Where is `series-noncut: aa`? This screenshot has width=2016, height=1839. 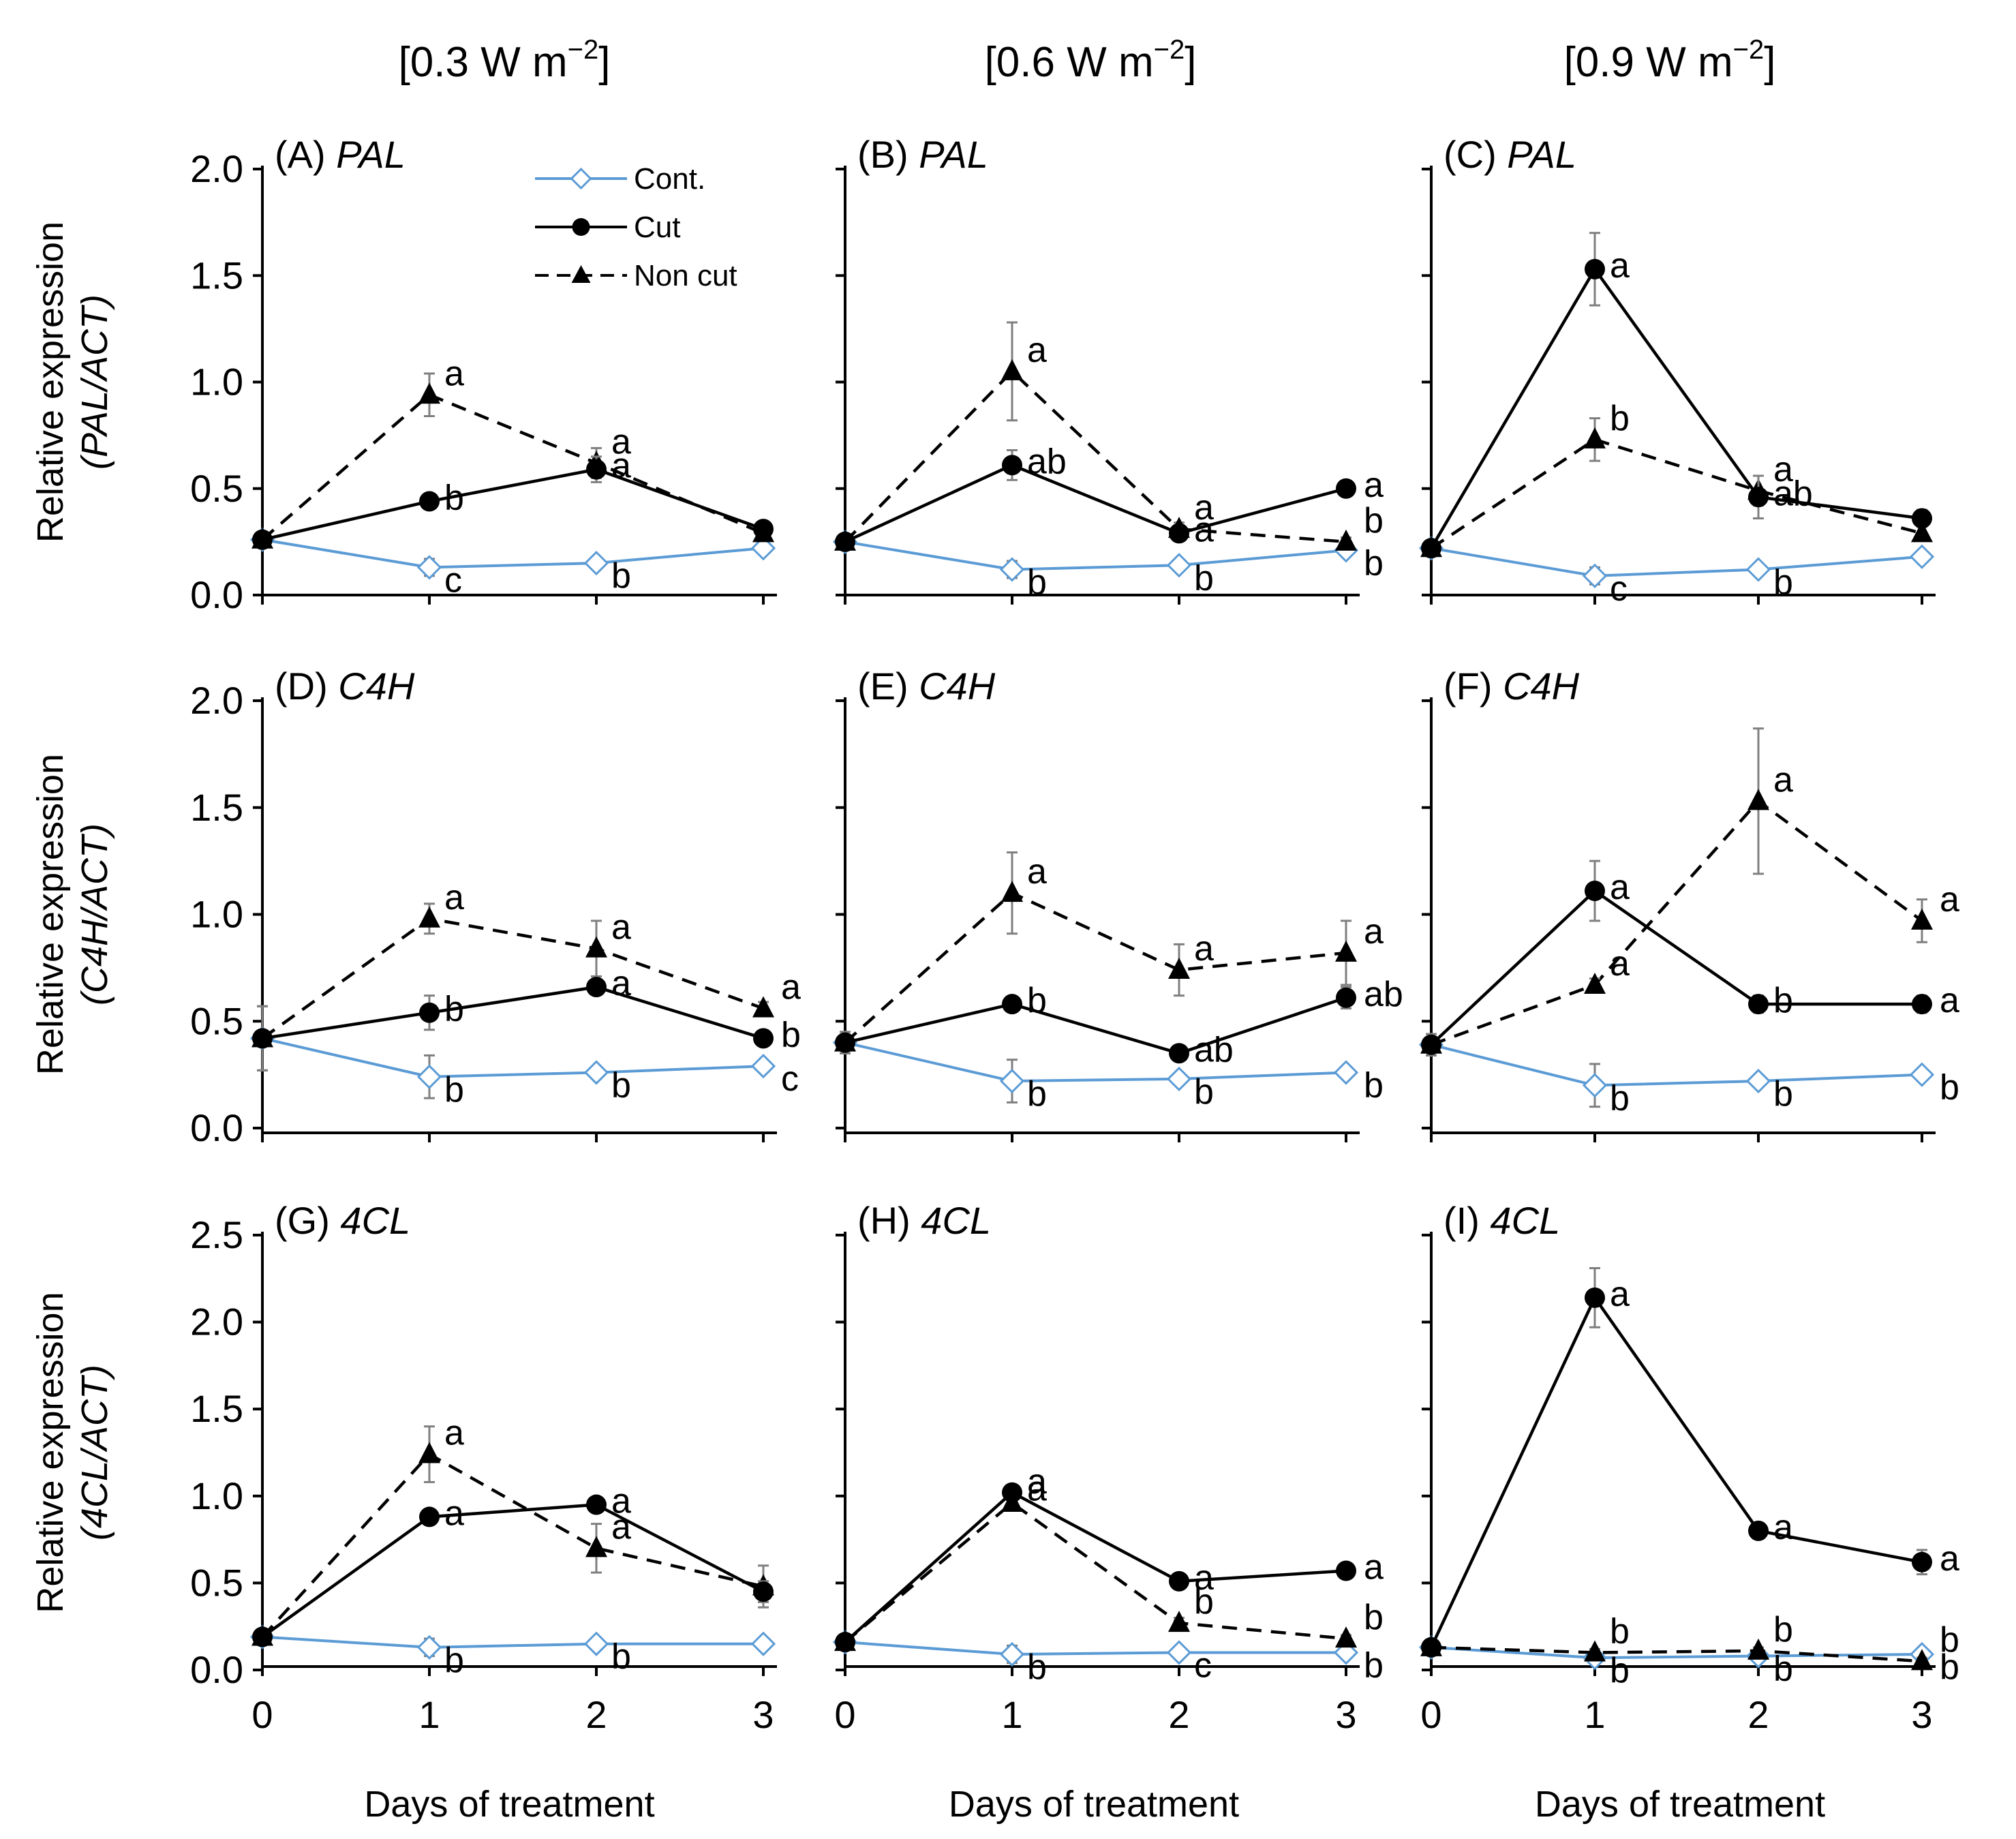 series-noncut: aa is located at coordinates (512, 1530).